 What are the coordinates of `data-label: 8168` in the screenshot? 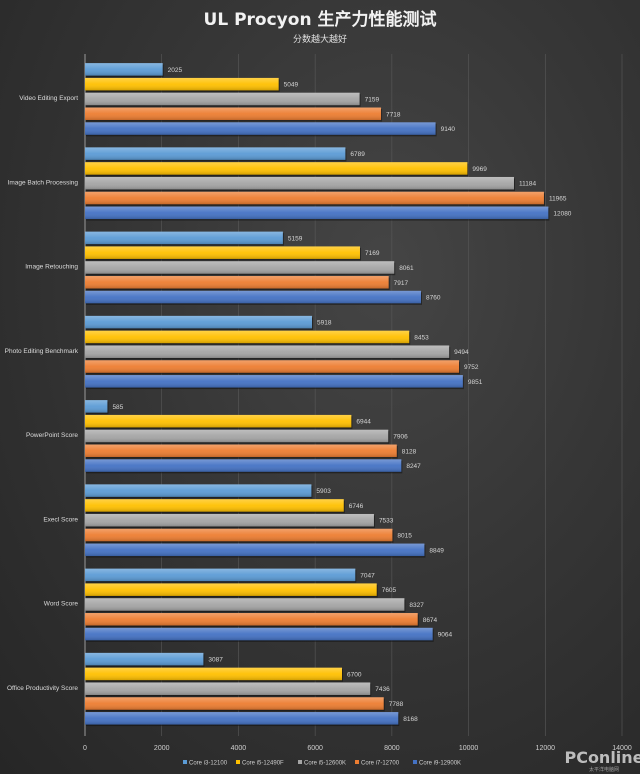 It's located at (410, 719).